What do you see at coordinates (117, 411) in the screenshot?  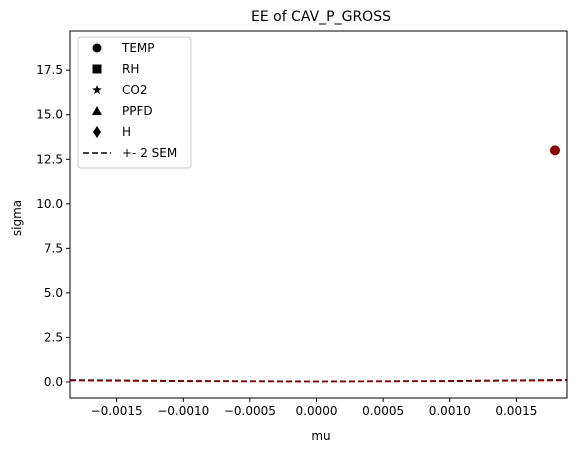 I see `x-tick-label: −0.0015` at bounding box center [117, 411].